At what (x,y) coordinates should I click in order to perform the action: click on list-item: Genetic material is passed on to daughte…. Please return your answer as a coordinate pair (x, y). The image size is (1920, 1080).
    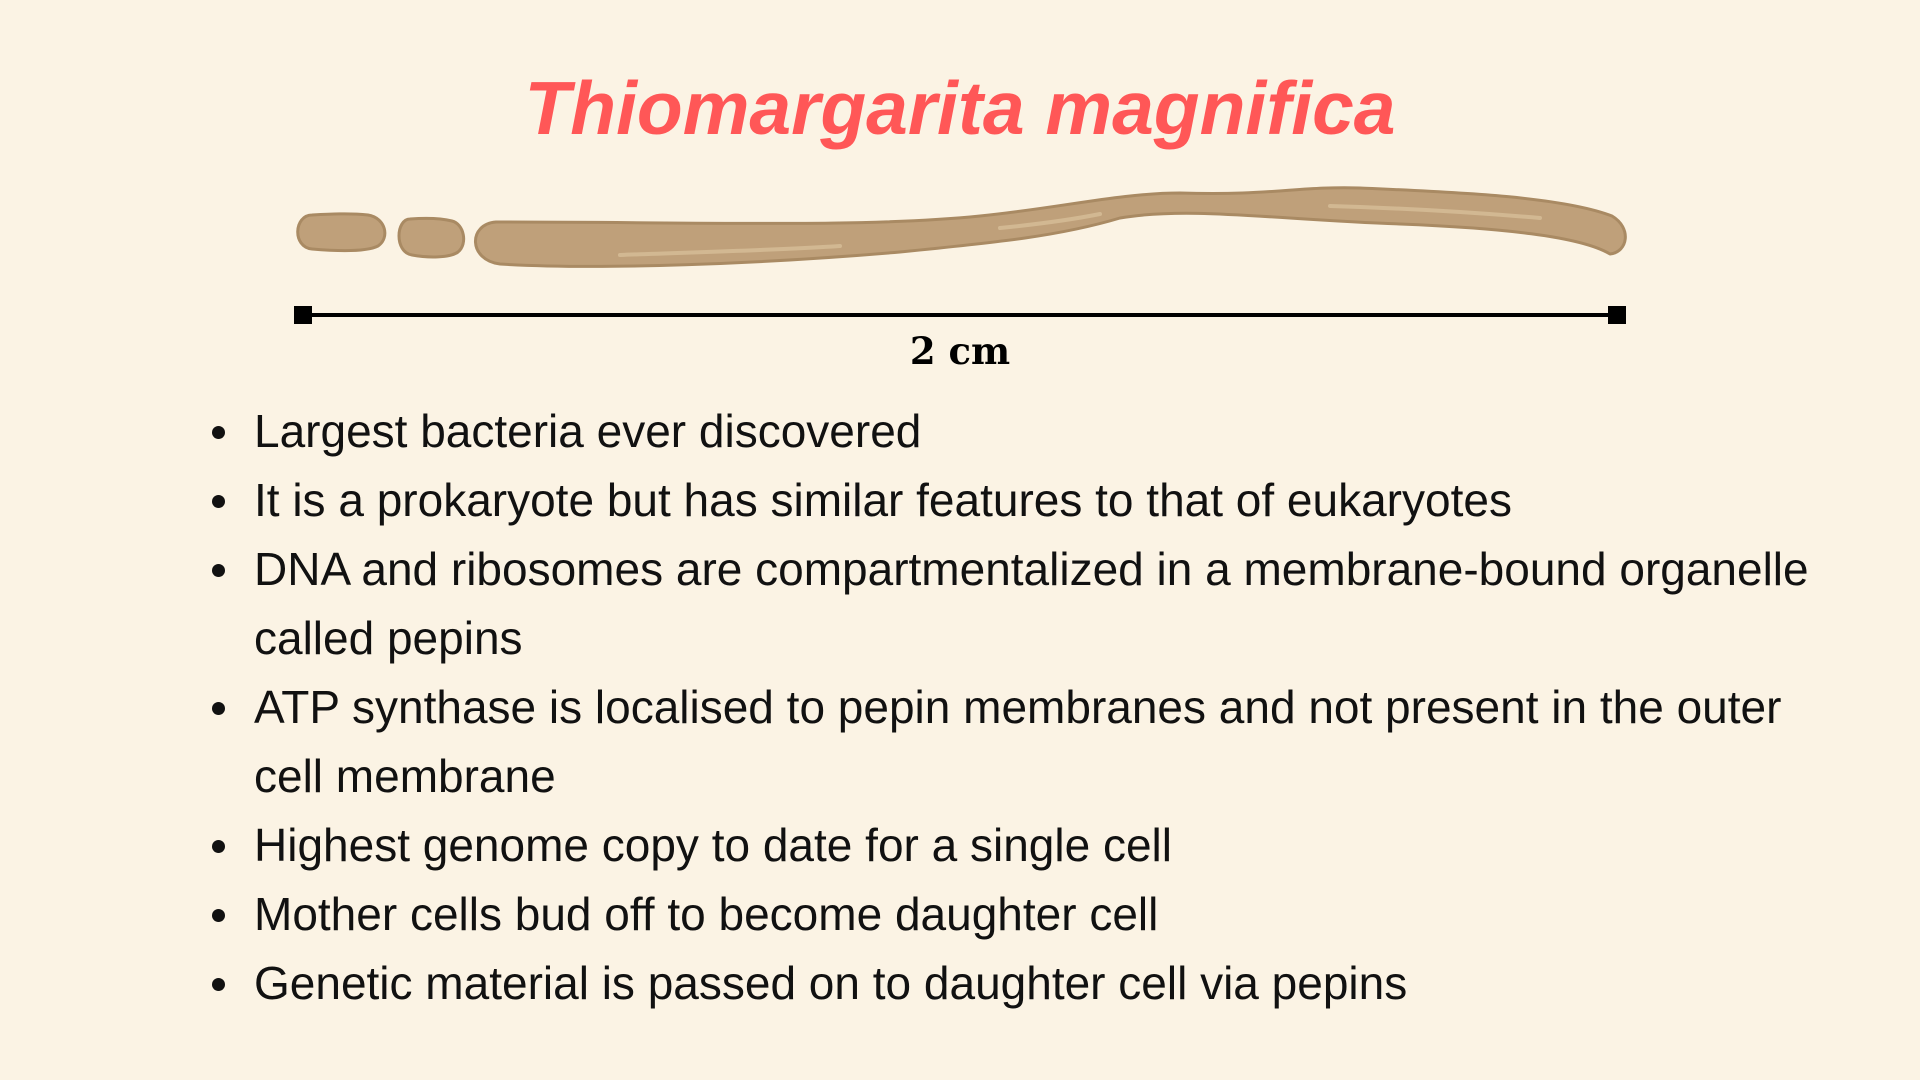
    Looking at the image, I should click on (1013, 983).